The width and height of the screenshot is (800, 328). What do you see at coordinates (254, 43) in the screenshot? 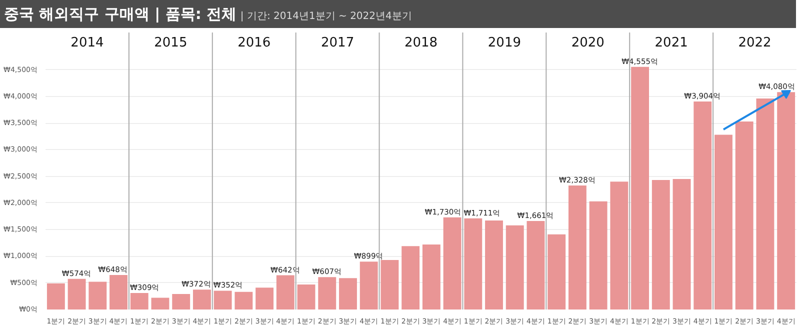
I see `annotation: 2016` at bounding box center [254, 43].